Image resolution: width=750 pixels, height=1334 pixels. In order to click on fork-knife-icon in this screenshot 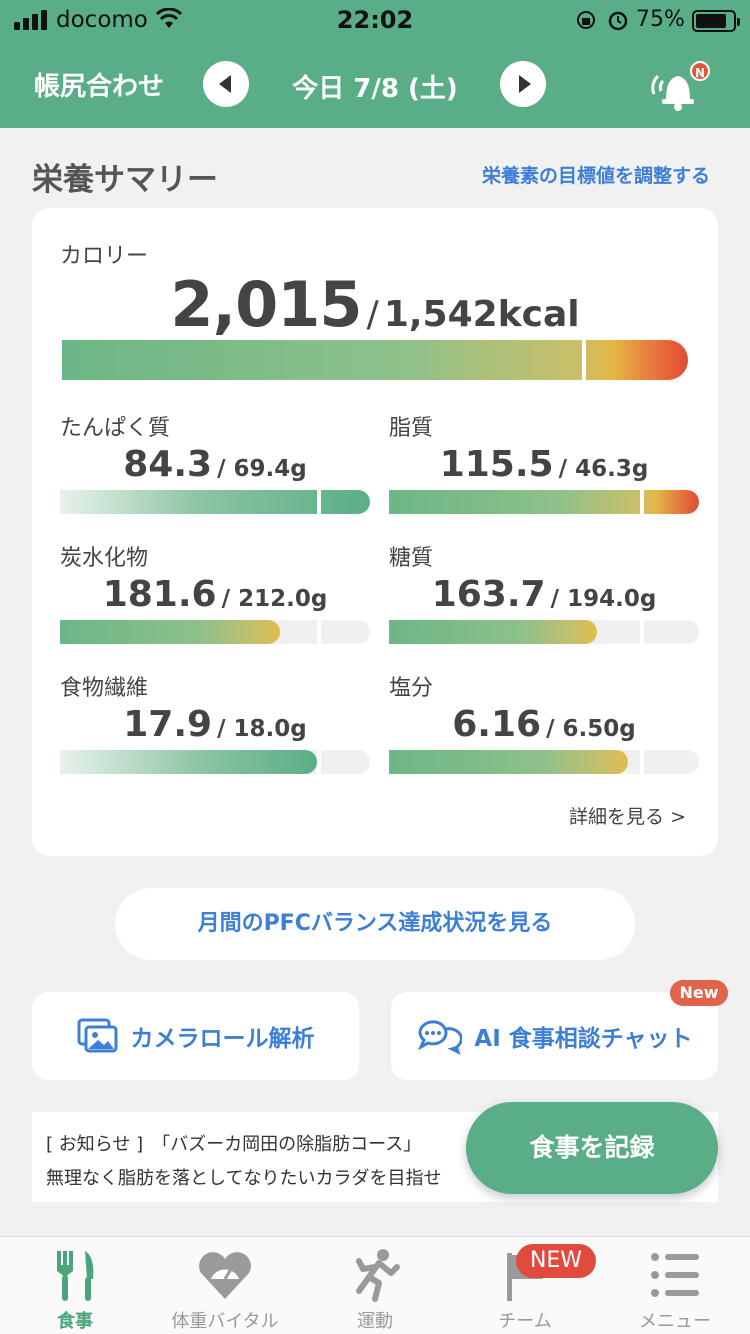, I will do `click(75, 1276)`.